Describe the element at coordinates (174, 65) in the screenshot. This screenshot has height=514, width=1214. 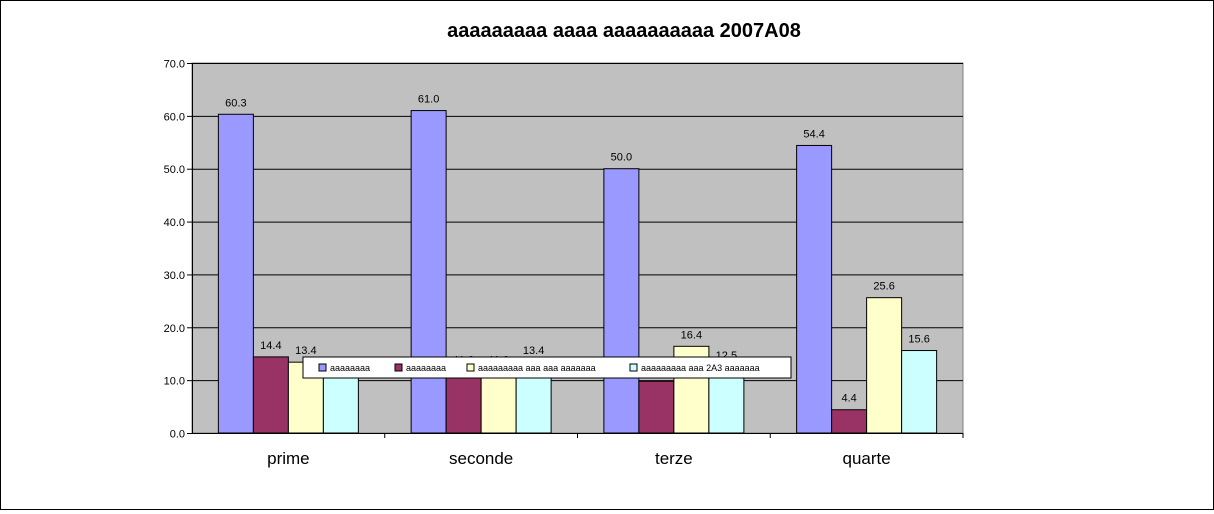
I see `y-tick-label: 70.0` at that location.